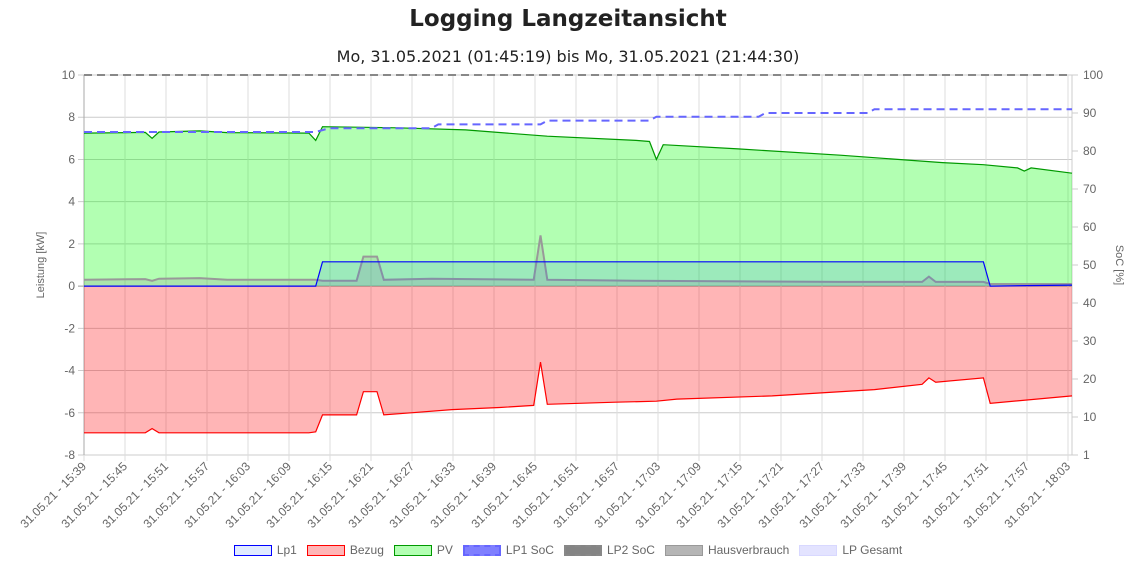 This screenshot has height=576, width=1136. Describe the element at coordinates (69, 371) in the screenshot. I see `y-tick-label: -4` at that location.